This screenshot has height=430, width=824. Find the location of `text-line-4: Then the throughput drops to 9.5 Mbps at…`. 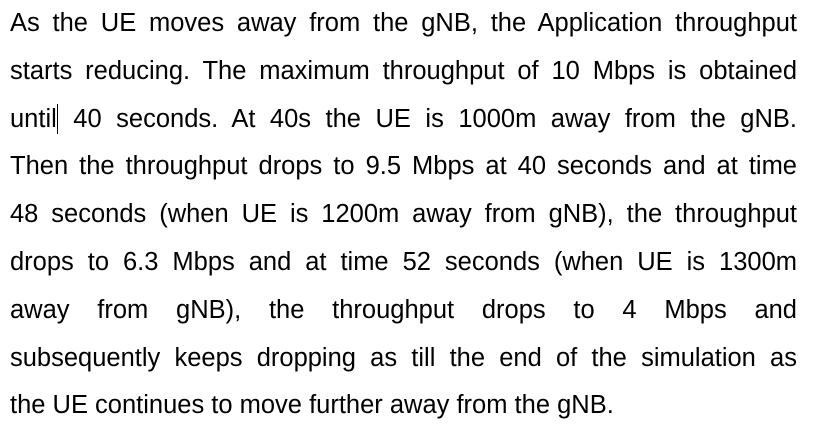

text-line-4: Then the throughput drops to 9.5 Mbps at… is located at coordinates (403, 166).